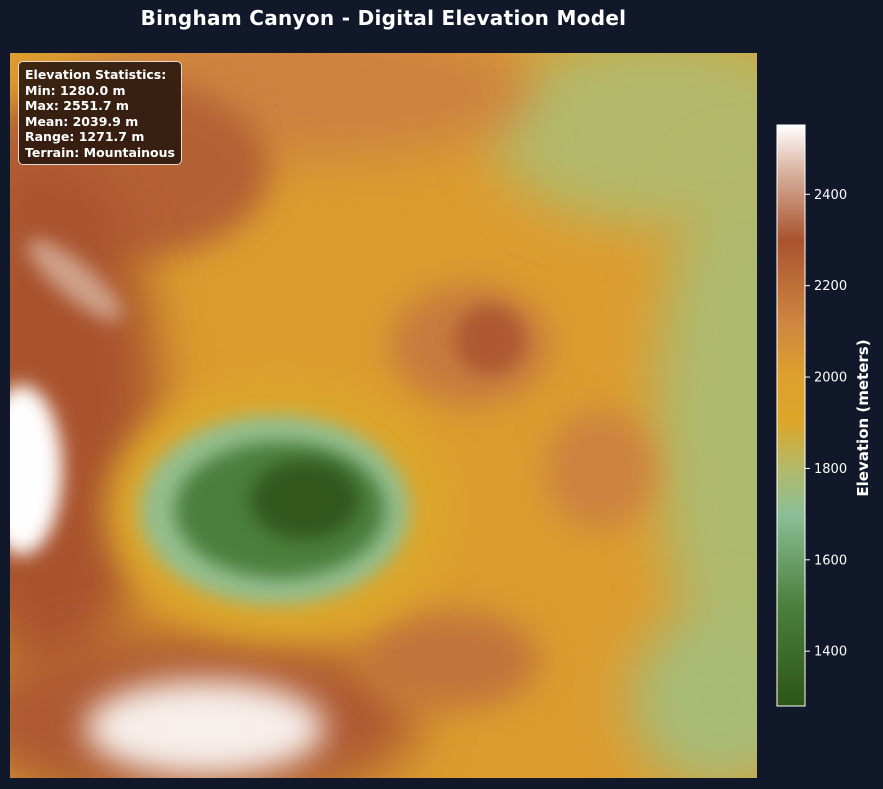  What do you see at coordinates (100, 152) in the screenshot?
I see `stats-terrain: Terrain: Mountainous` at bounding box center [100, 152].